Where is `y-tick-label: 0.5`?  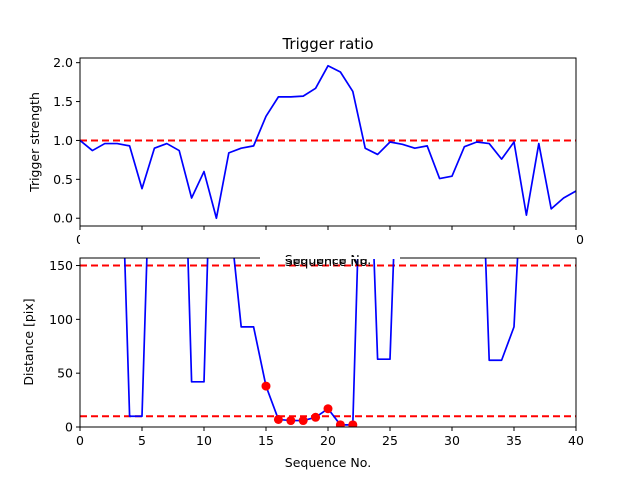 y-tick-label: 0.5 is located at coordinates (63, 179).